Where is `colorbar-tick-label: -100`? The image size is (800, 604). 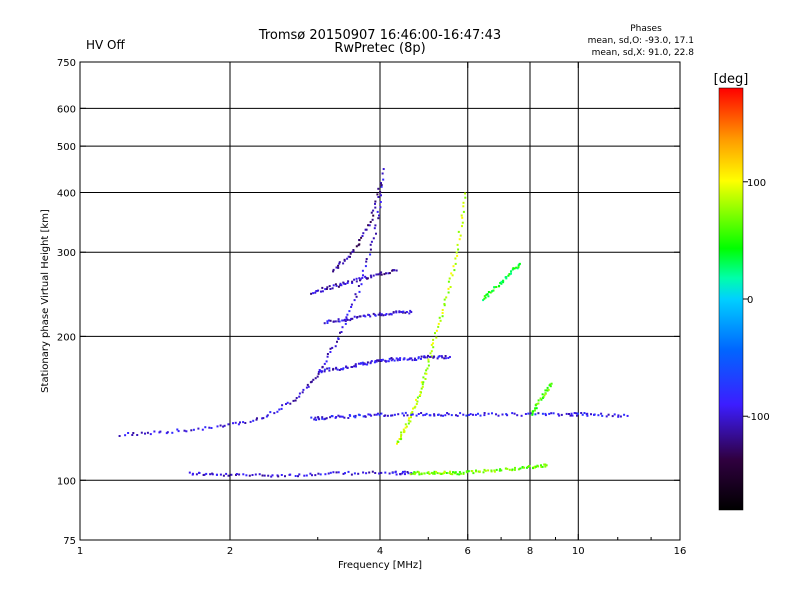 colorbar-tick-label: -100 is located at coordinates (758, 417).